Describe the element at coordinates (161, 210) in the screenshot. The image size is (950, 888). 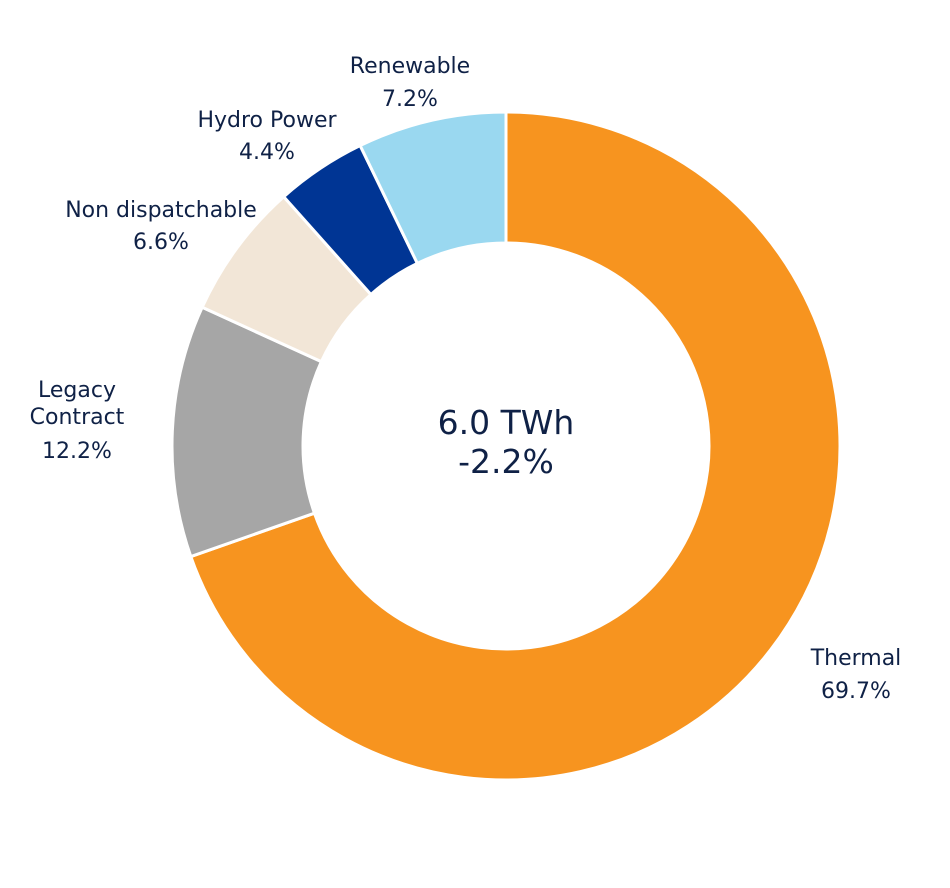
I see `slice-name-non-dispatchable: Non dispatchable` at that location.